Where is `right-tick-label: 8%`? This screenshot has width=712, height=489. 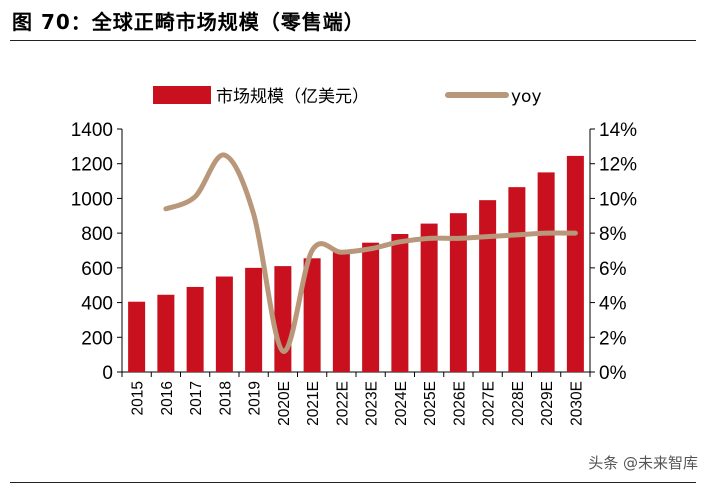
right-tick-label: 8% is located at coordinates (613, 234).